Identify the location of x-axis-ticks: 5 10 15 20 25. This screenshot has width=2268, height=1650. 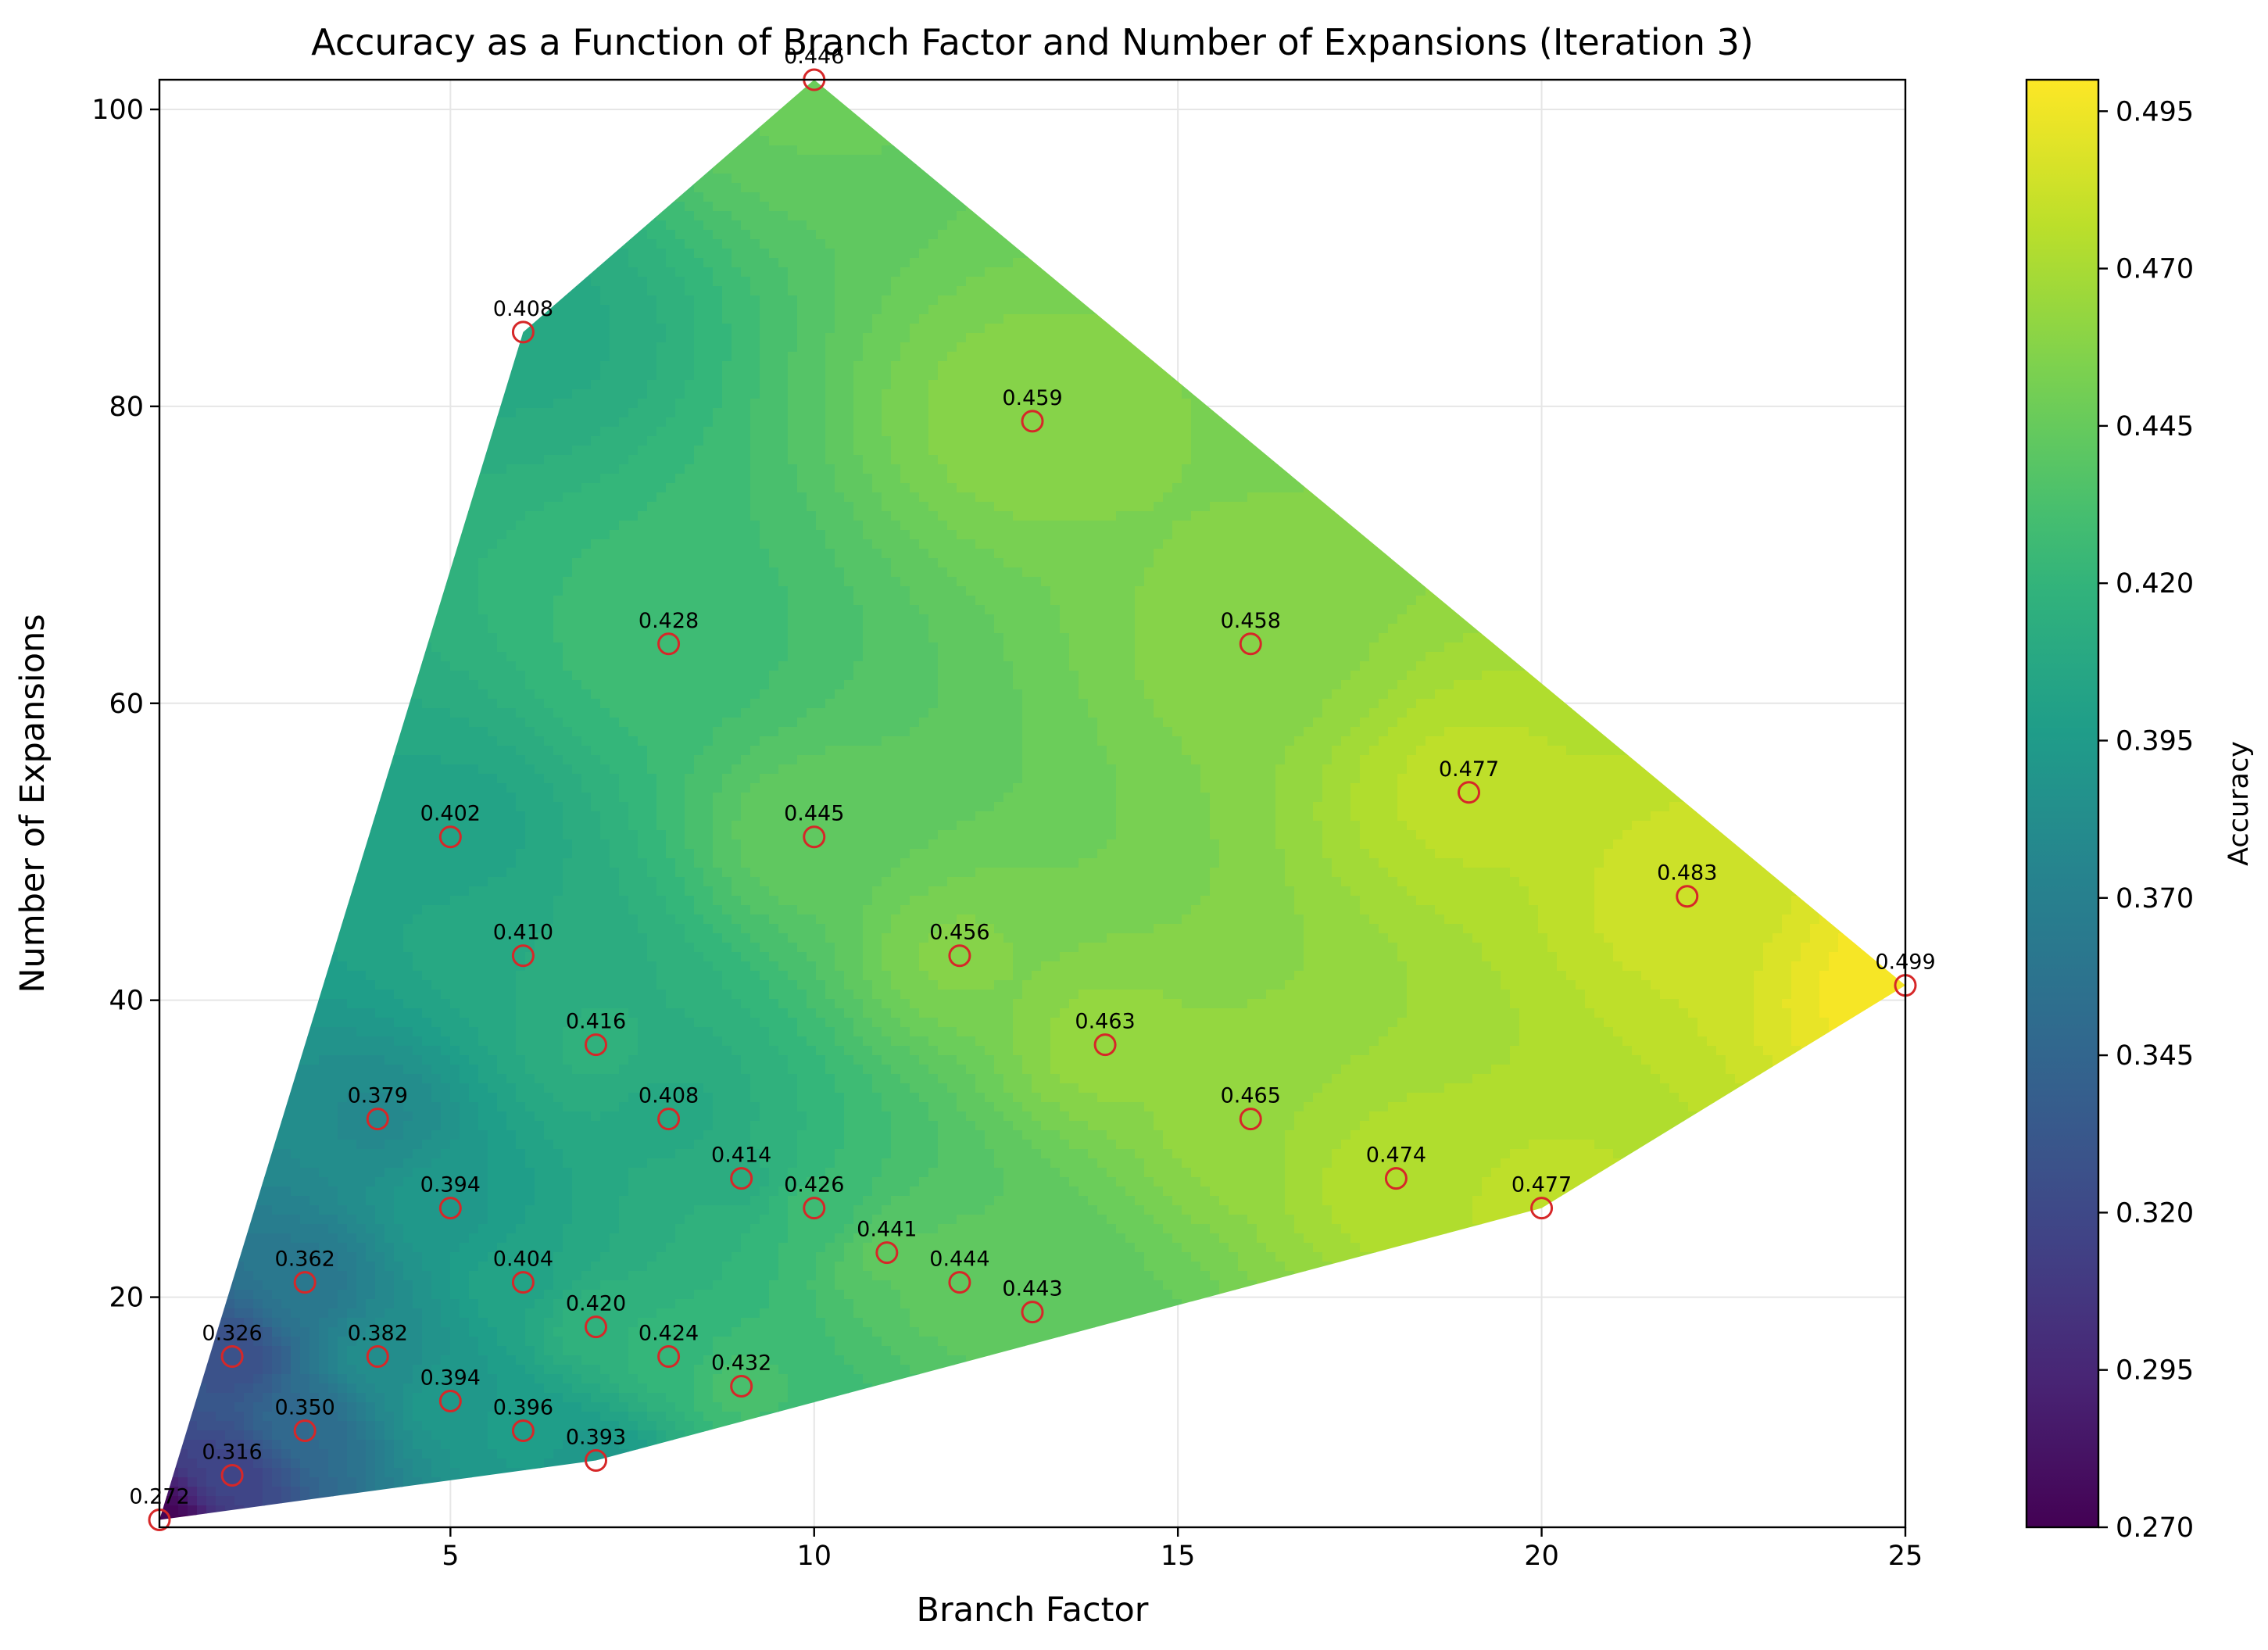
(1182, 1549).